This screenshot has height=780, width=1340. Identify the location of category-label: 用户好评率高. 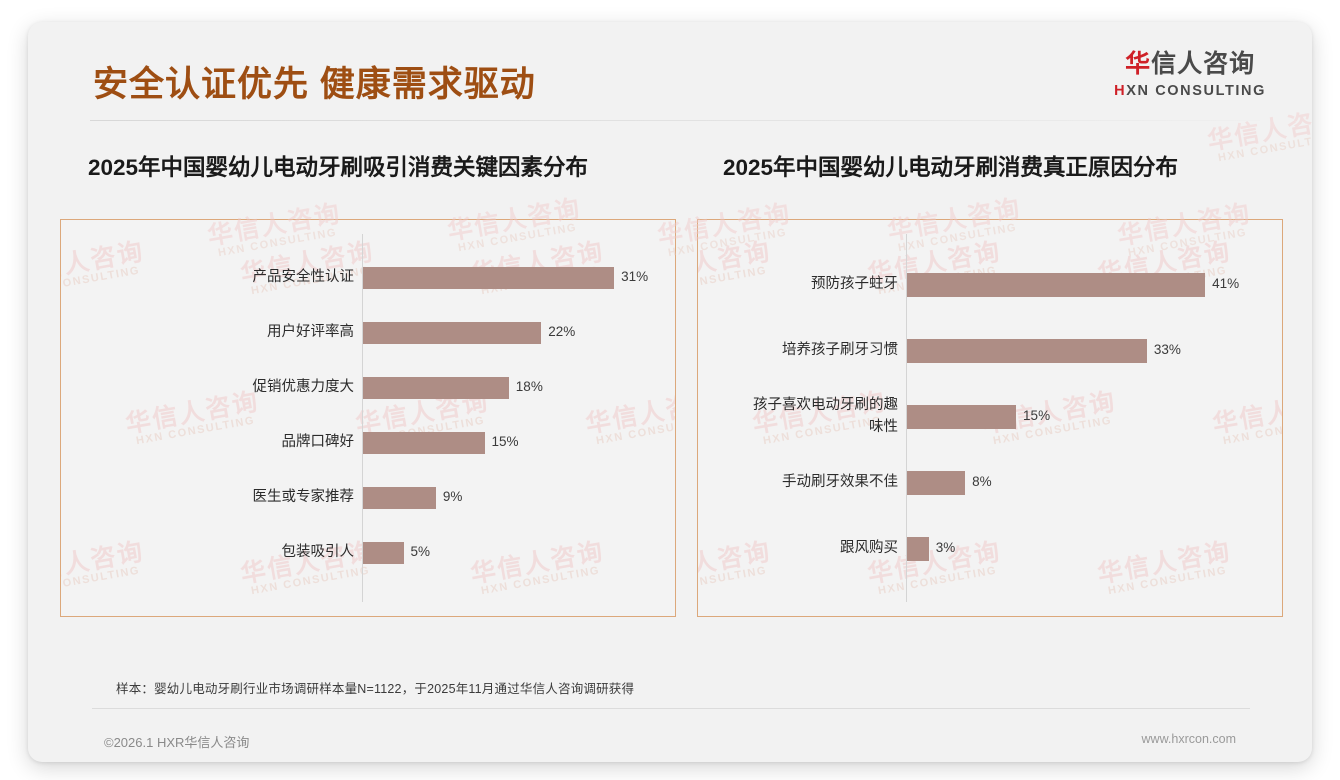
(310, 332).